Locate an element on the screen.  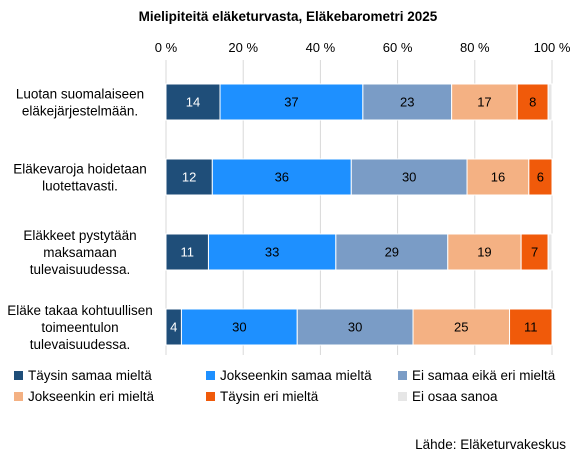
category-label-line: Eläkkeet pystytään is located at coordinates (79, 235).